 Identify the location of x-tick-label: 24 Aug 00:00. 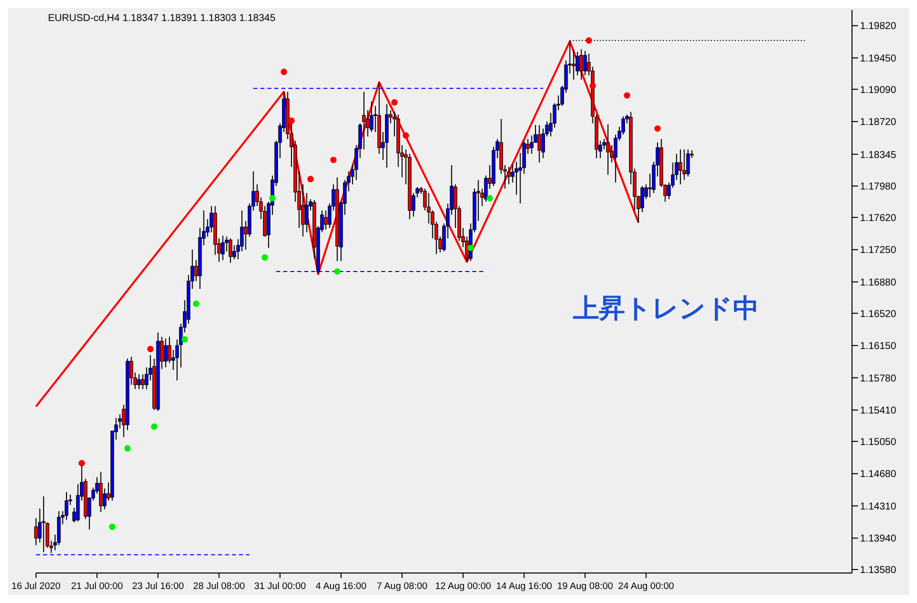
(646, 586).